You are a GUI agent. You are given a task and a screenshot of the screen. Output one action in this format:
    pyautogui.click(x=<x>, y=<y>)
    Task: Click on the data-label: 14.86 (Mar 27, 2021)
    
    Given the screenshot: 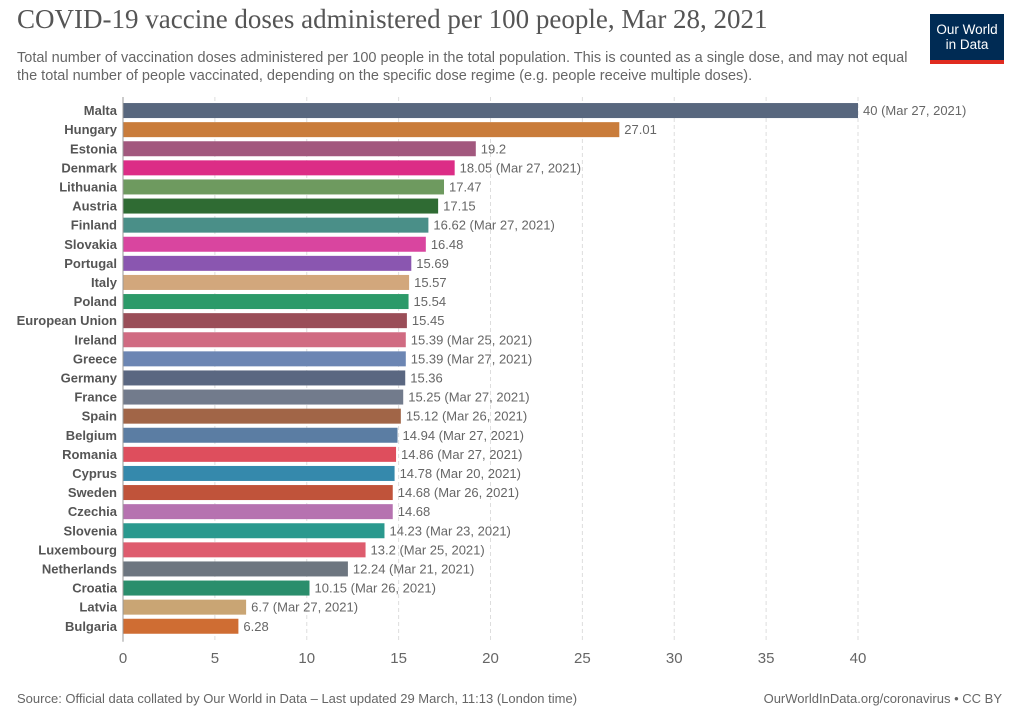 What is the action you would take?
    pyautogui.click(x=461, y=454)
    